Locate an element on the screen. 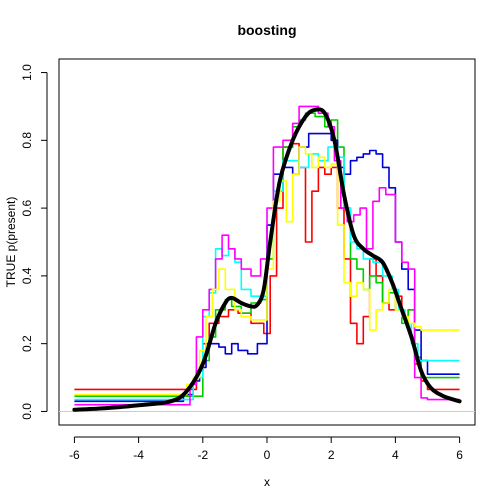 Image resolution: width=504 pixels, height=504 pixels. y-tick-label: 1.0 is located at coordinates (27, 72).